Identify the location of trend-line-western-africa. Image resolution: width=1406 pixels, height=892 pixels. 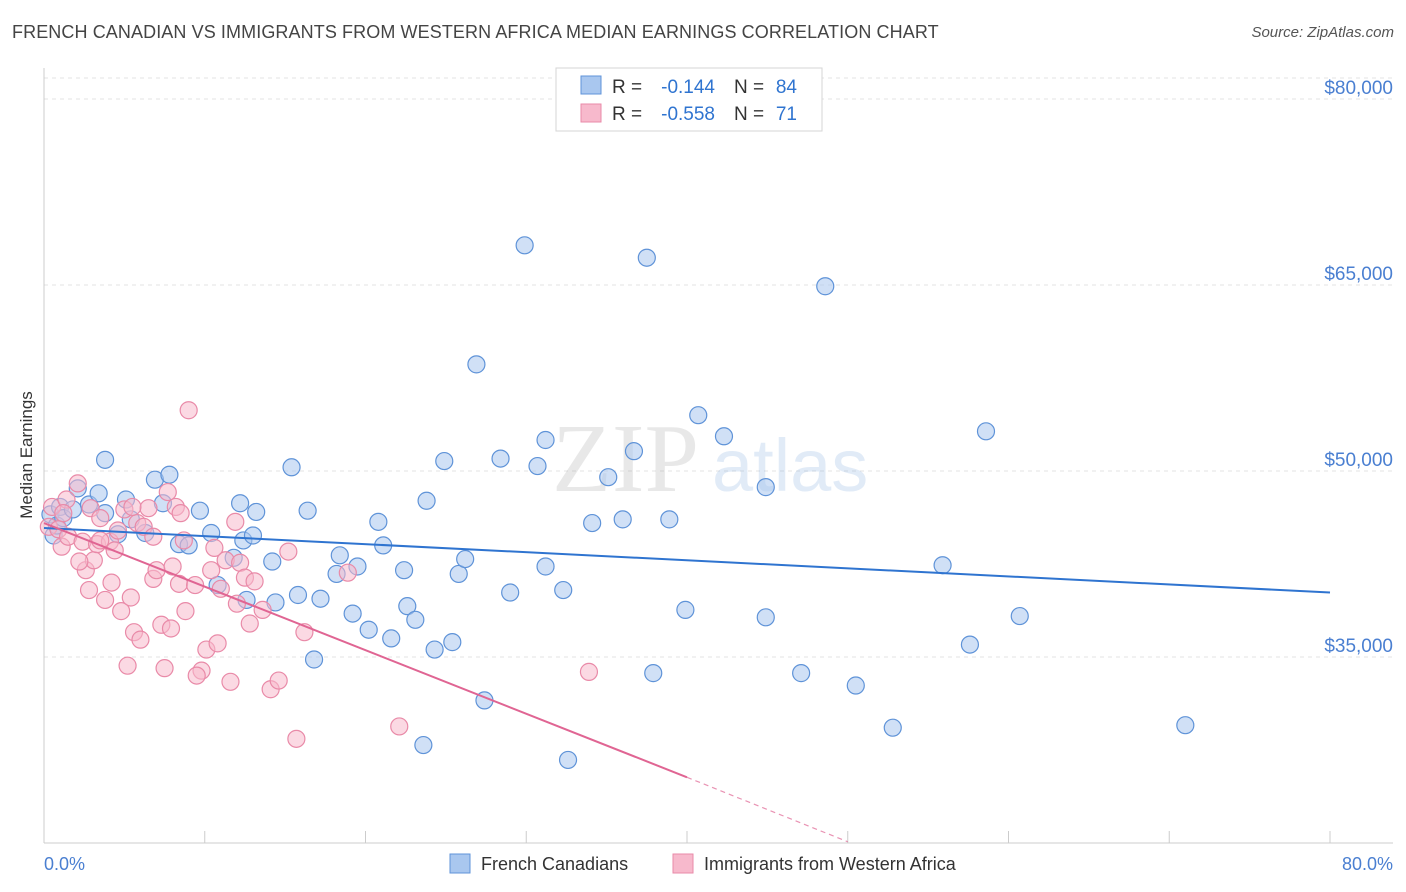
(365, 650).